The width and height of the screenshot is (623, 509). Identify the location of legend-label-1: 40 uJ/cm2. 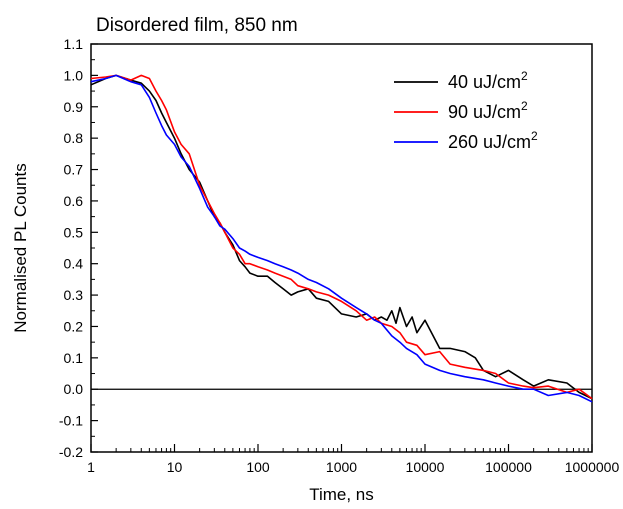
(488, 80).